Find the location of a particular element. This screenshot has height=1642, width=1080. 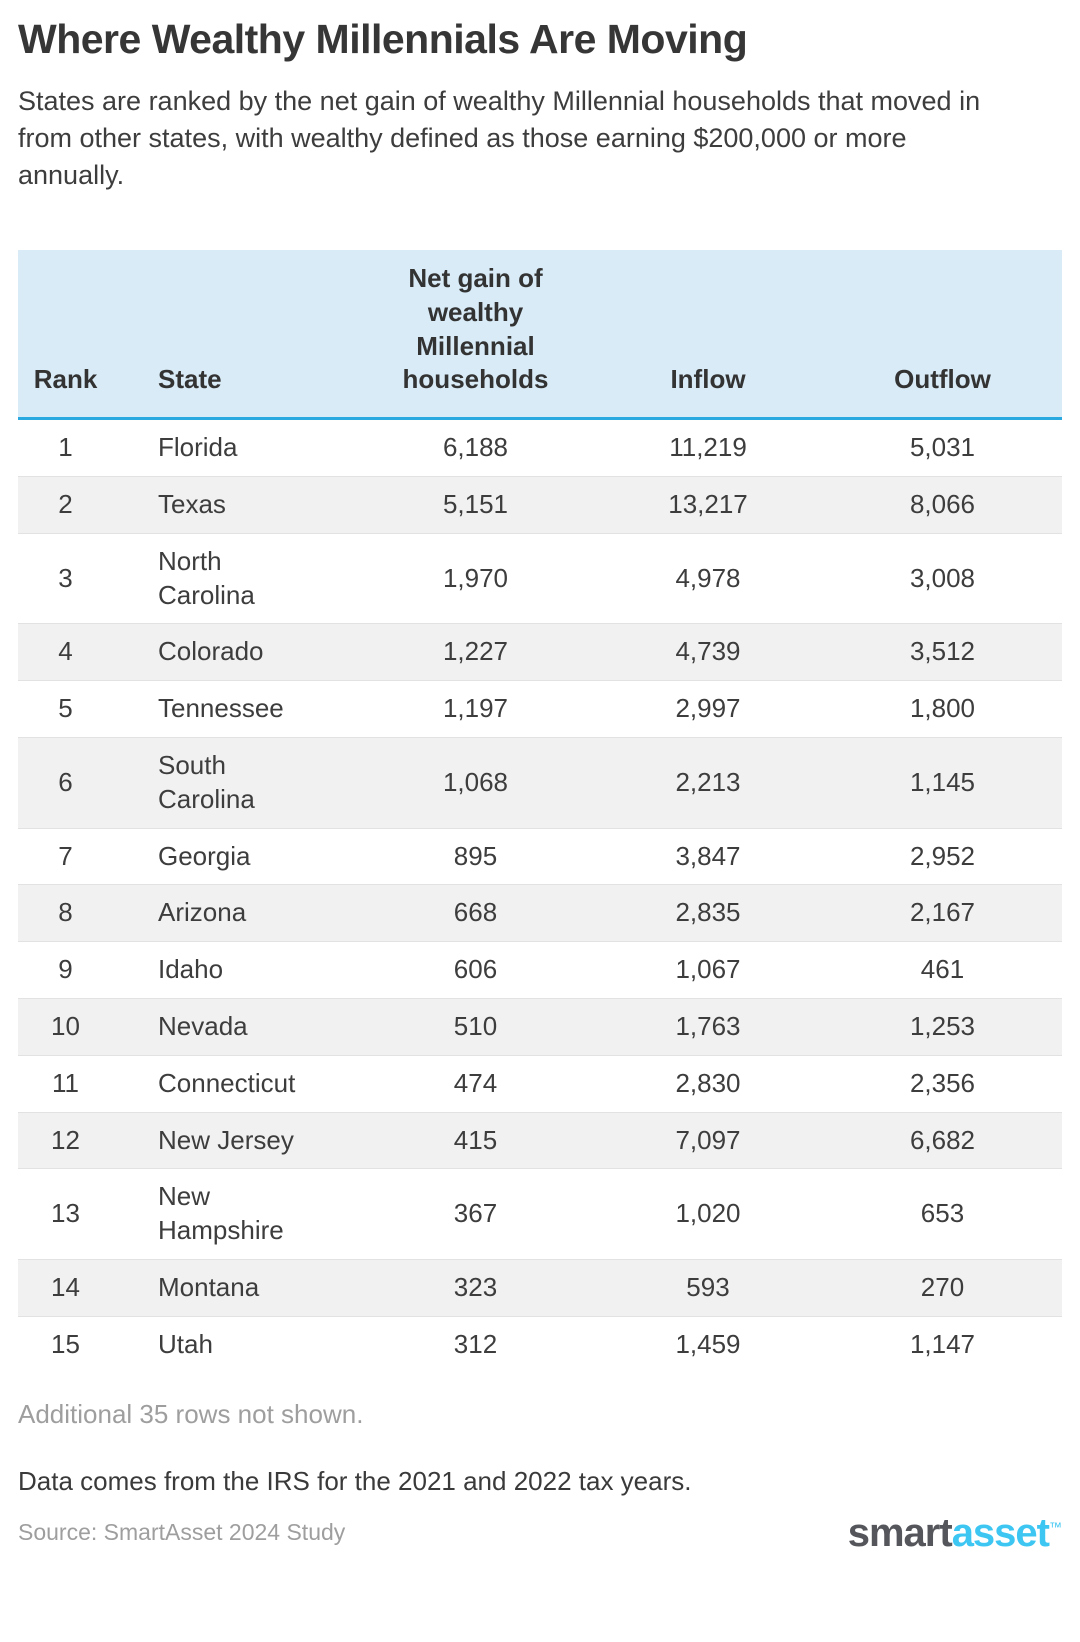

net-gain-cell: 895 is located at coordinates (475, 856).